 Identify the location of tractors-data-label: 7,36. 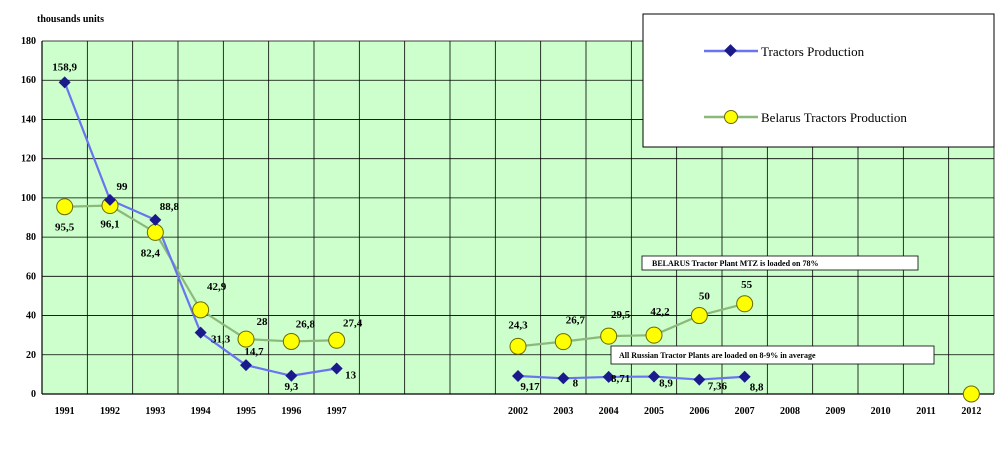
(718, 387).